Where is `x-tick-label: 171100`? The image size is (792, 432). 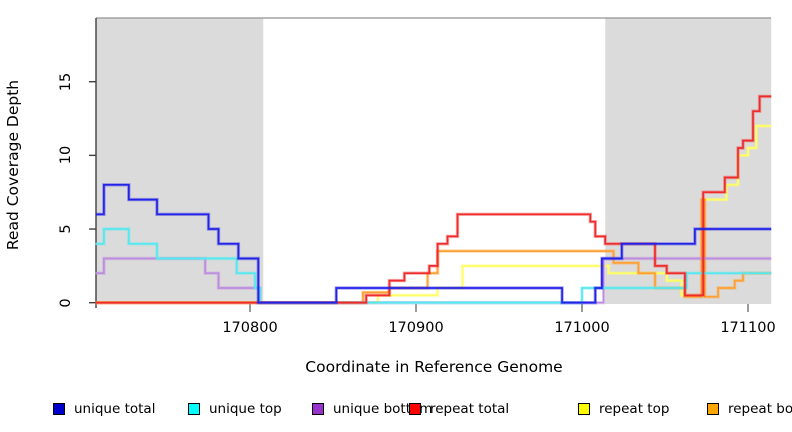
x-tick-label: 171100 is located at coordinates (748, 328).